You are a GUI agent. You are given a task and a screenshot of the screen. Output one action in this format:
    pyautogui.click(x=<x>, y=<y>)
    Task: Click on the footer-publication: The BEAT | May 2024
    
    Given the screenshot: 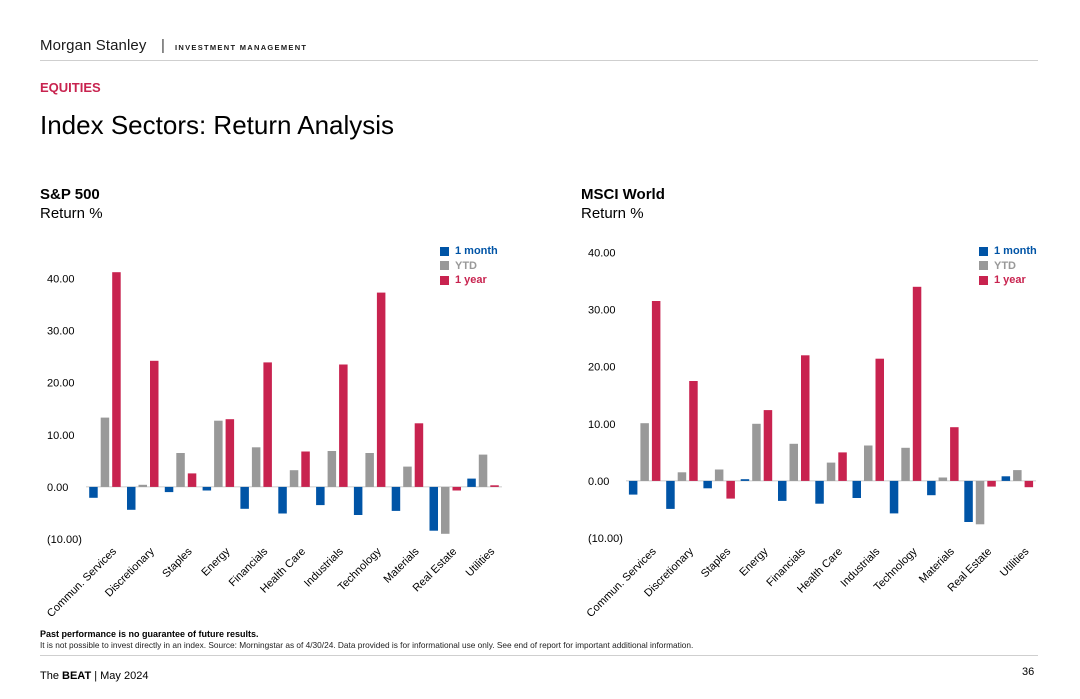 What is the action you would take?
    pyautogui.click(x=94, y=676)
    